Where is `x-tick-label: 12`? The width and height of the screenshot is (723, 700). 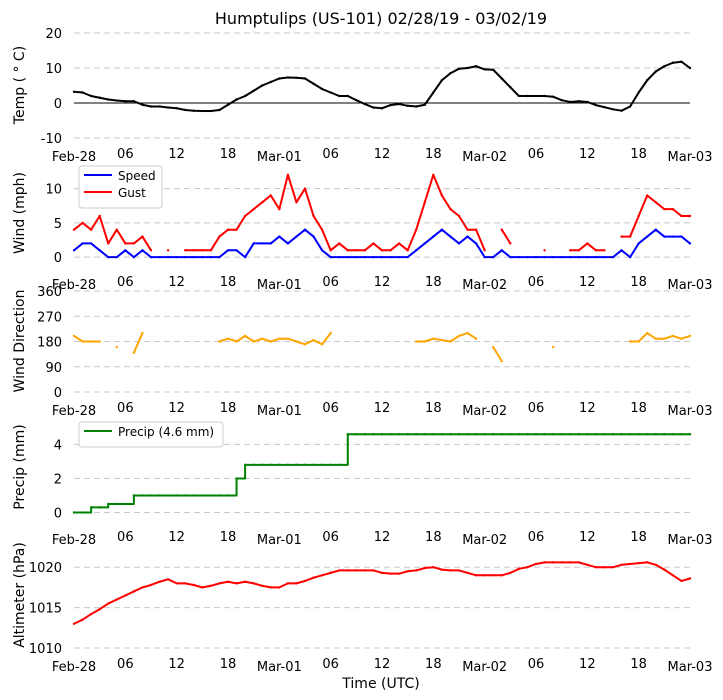
x-tick-label: 12 is located at coordinates (382, 664).